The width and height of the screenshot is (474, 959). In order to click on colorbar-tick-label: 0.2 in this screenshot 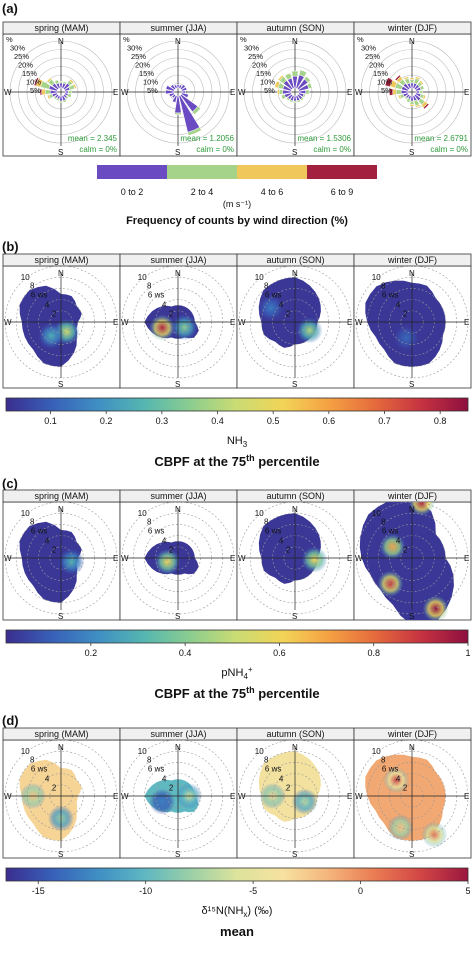, I will do `click(91, 653)`.